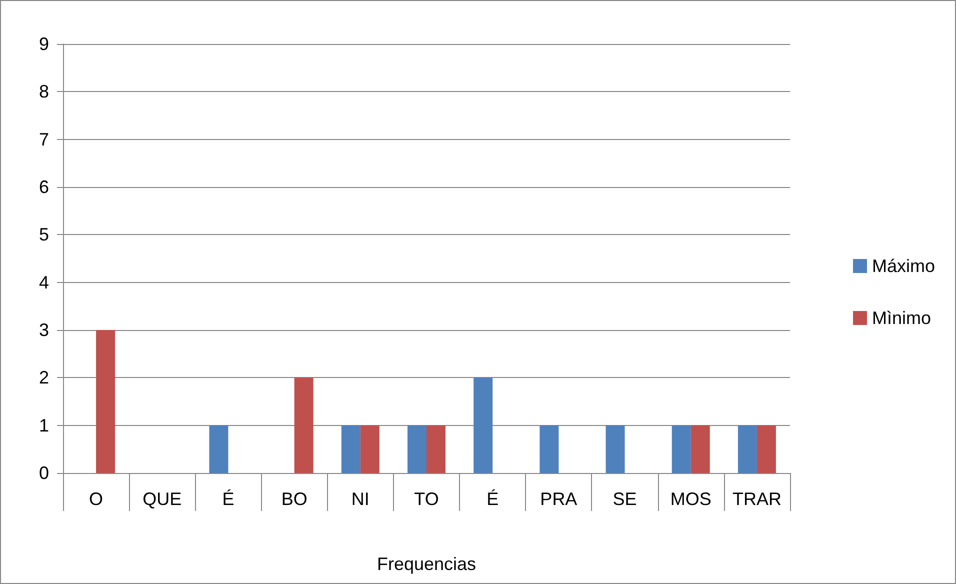  Describe the element at coordinates (96, 499) in the screenshot. I see `x-tick-label: O` at that location.